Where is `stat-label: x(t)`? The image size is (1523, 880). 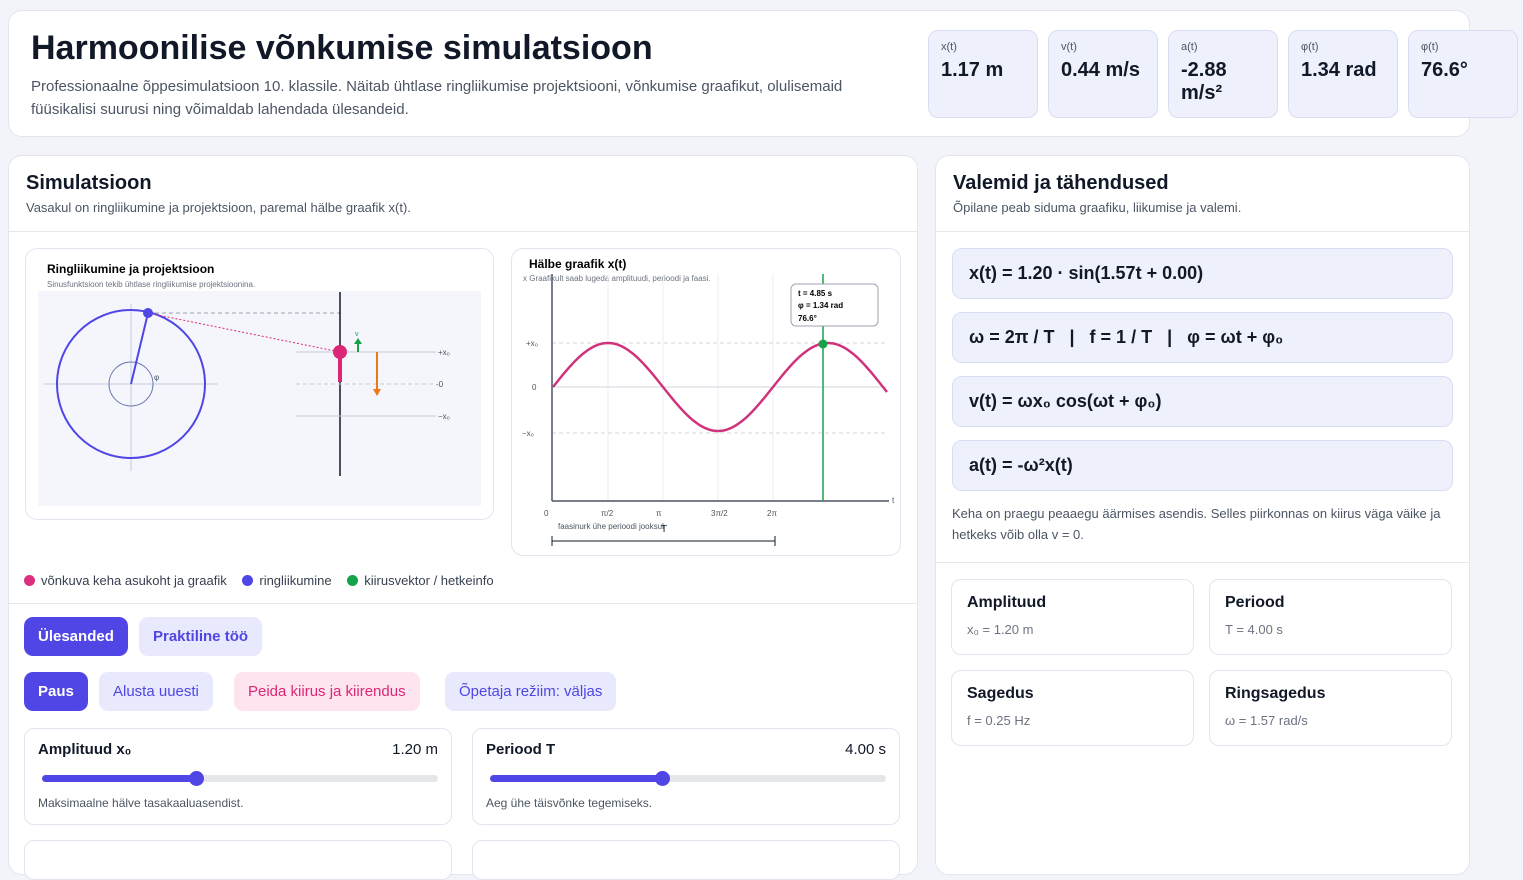 stat-label: x(t) is located at coordinates (949, 47).